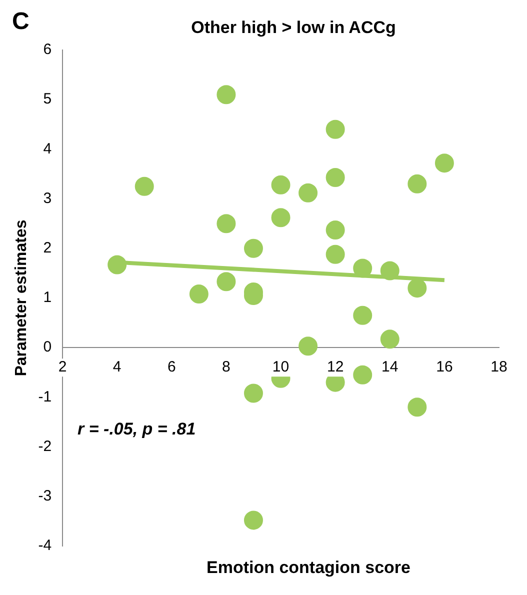  I want to click on x-tick-label: 14, so click(390, 367).